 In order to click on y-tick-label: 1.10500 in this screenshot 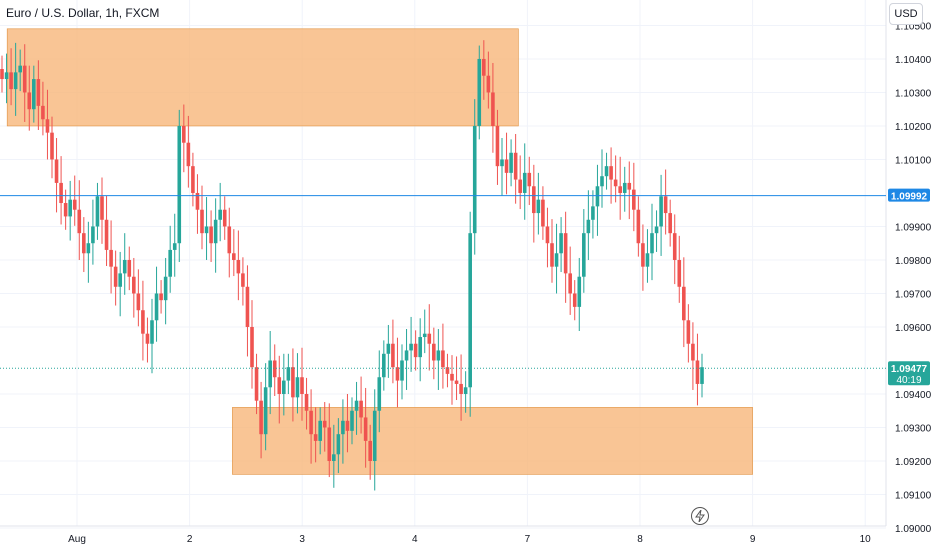, I will do `click(913, 26)`.